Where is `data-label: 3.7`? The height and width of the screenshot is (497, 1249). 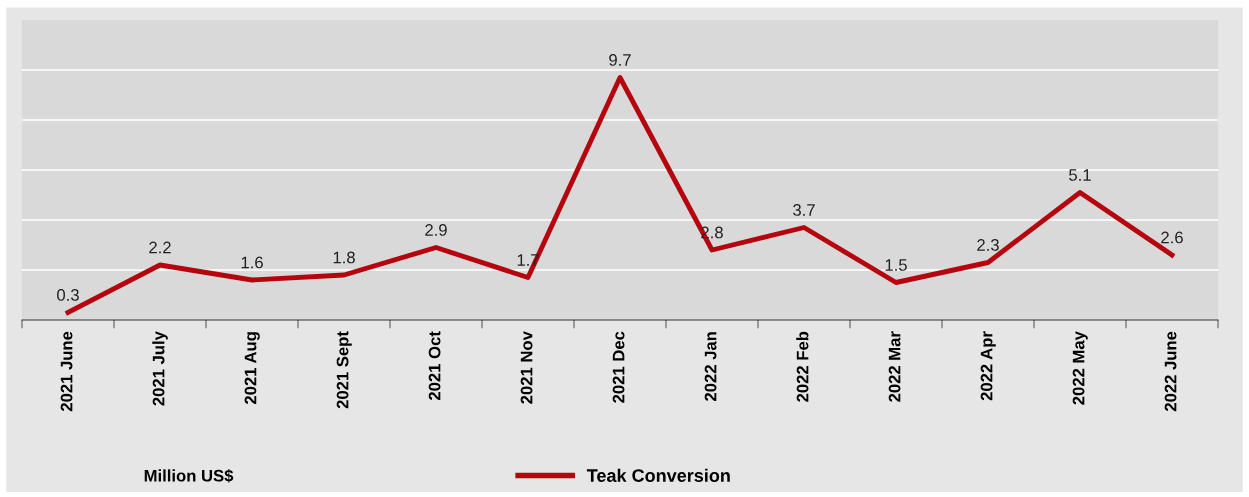 data-label: 3.7 is located at coordinates (804, 210).